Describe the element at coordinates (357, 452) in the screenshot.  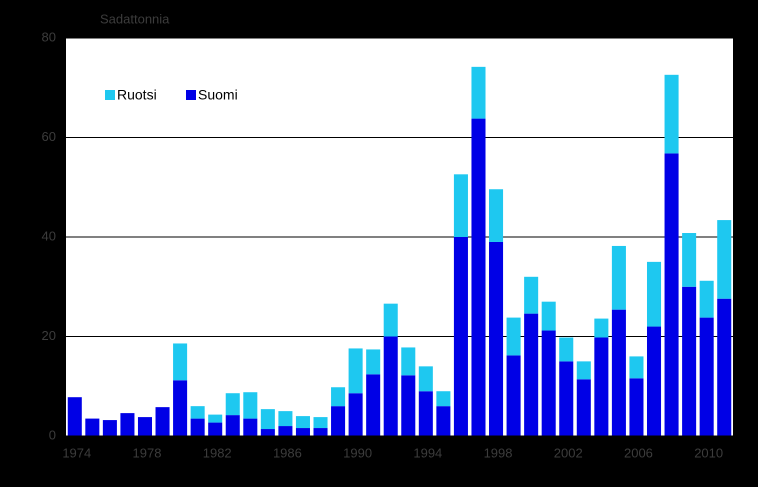
I see `x-tick-label: 1990` at that location.